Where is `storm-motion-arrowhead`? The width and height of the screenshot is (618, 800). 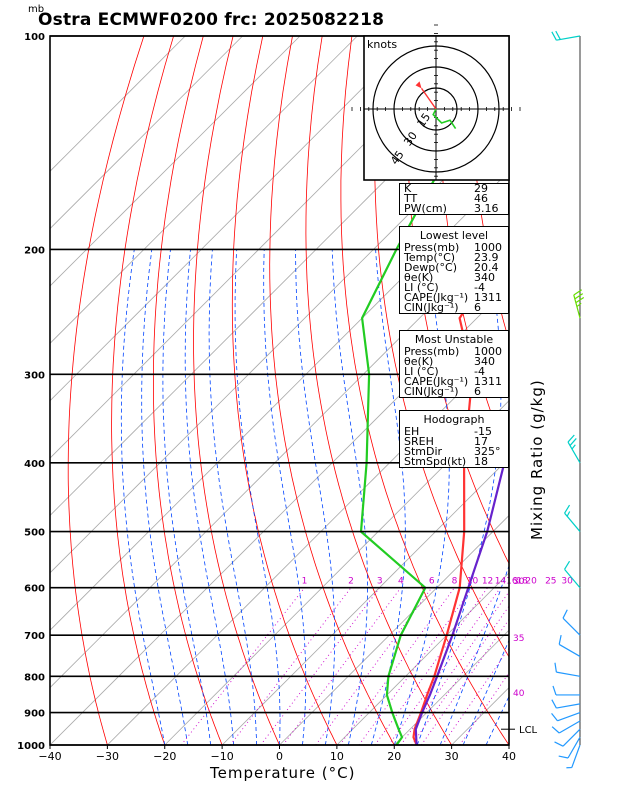
storm-motion-arrowhead is located at coordinates (418, 85).